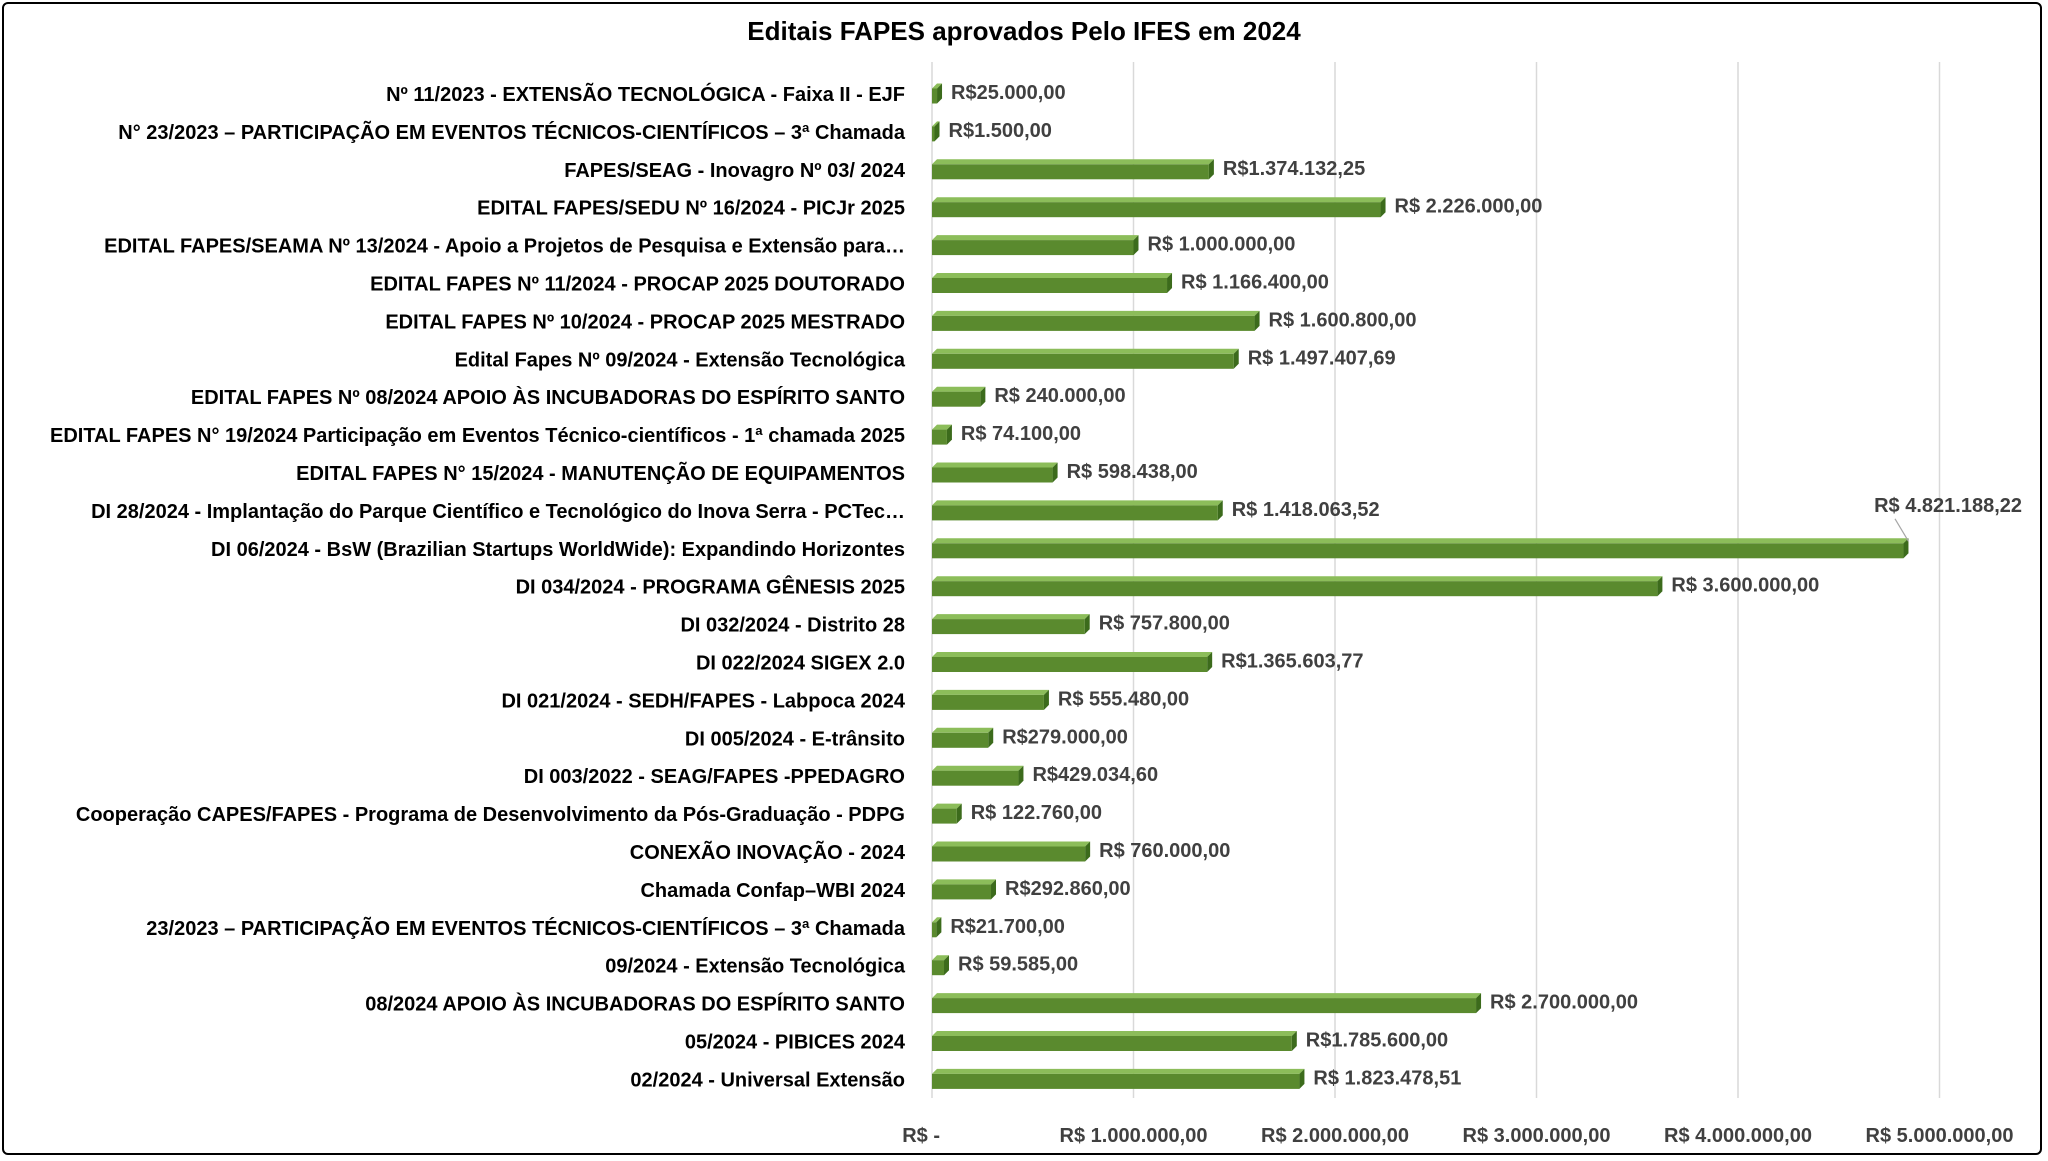 The width and height of the screenshot is (2048, 1161). I want to click on category-label: FAPES/SEAG - Inovagro Nº 03/ 2024, so click(735, 171).